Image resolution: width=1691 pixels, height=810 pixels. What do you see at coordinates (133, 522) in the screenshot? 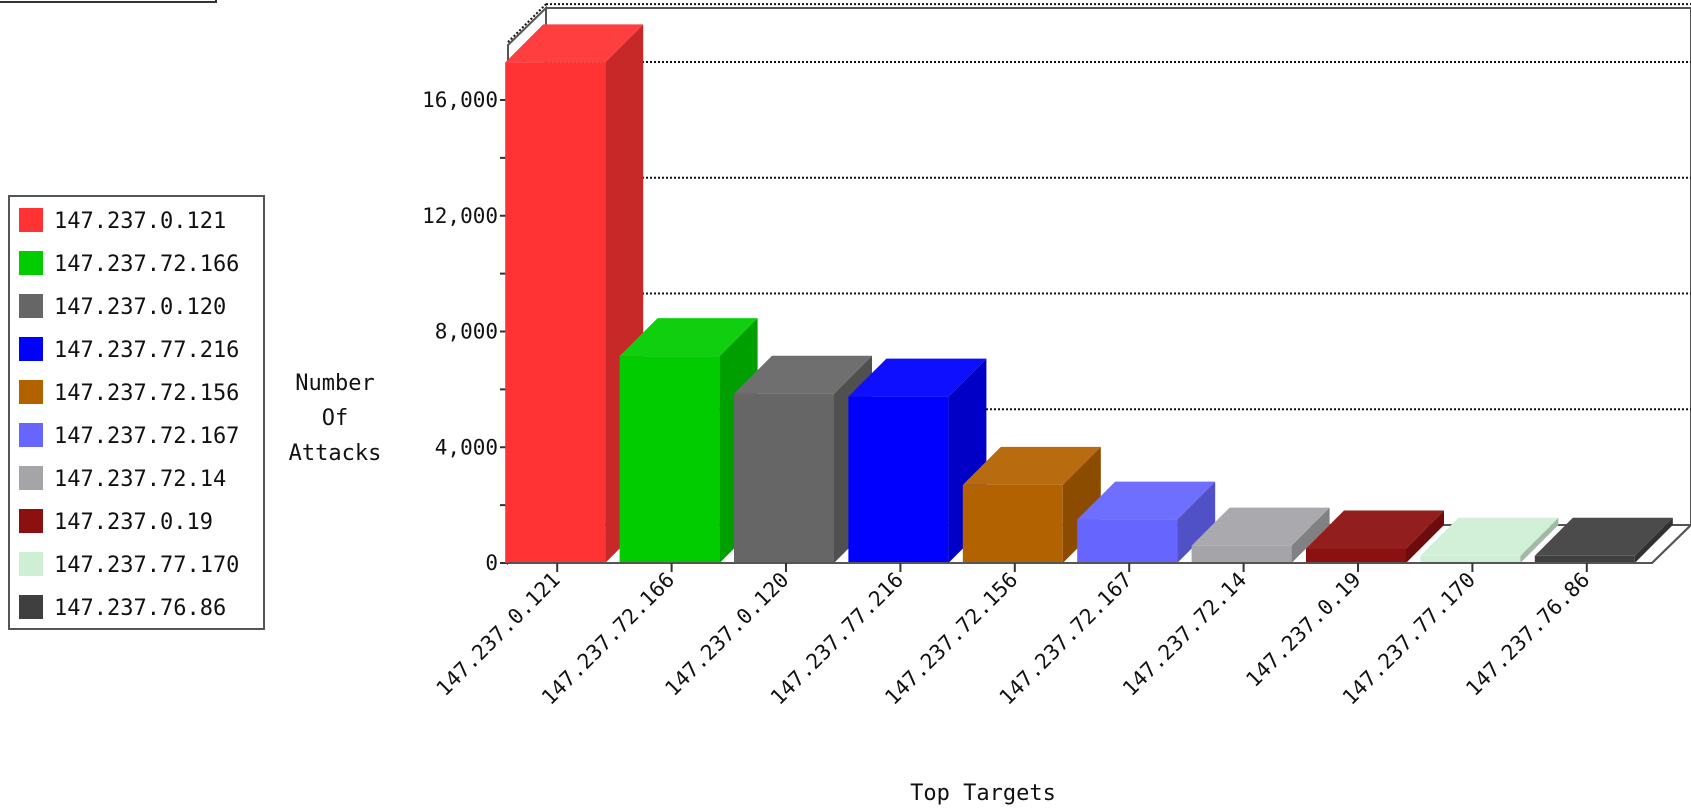
I see `legend-label: 147.237.0.19` at bounding box center [133, 522].